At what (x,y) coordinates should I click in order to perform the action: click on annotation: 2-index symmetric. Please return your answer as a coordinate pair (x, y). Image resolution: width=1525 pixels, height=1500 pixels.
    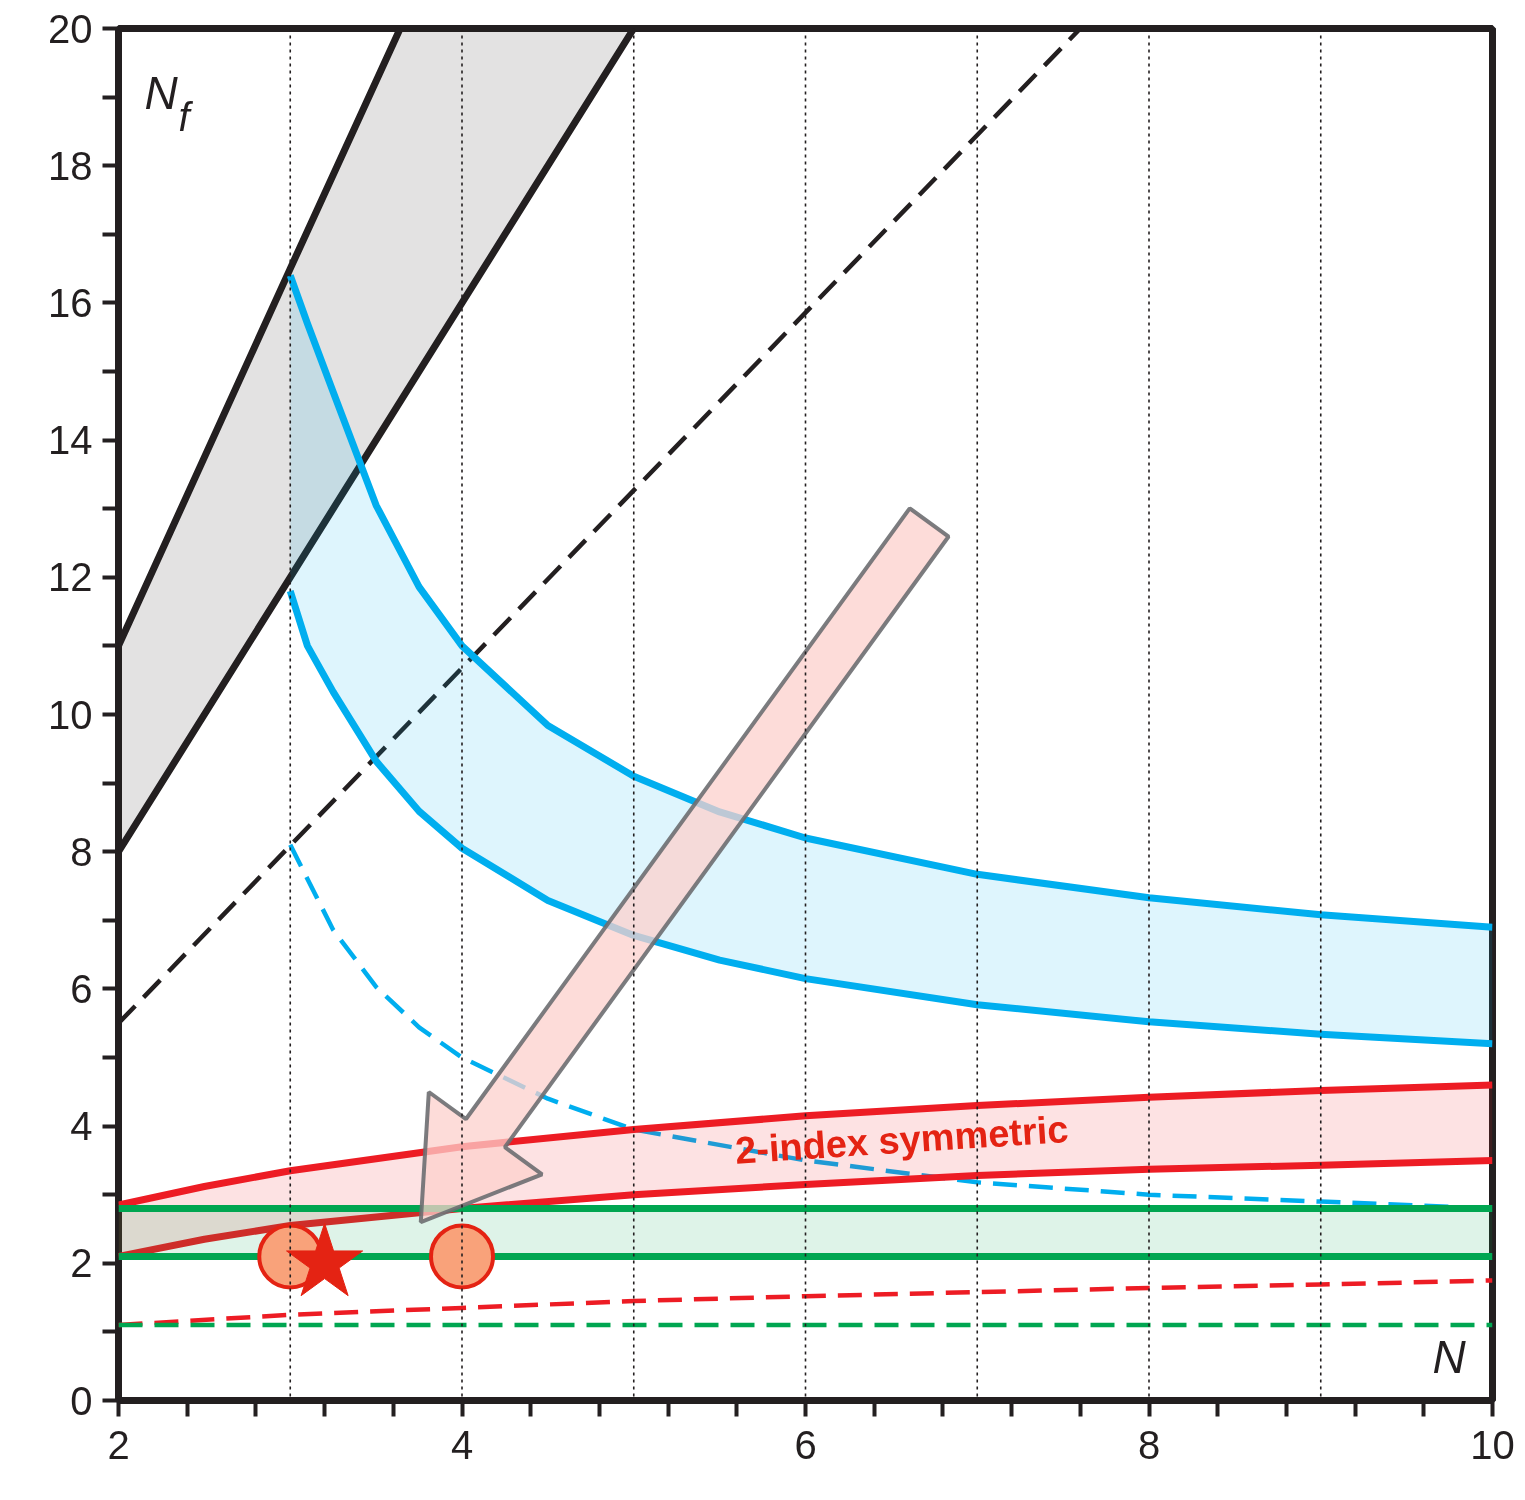
    Looking at the image, I should click on (901, 1140).